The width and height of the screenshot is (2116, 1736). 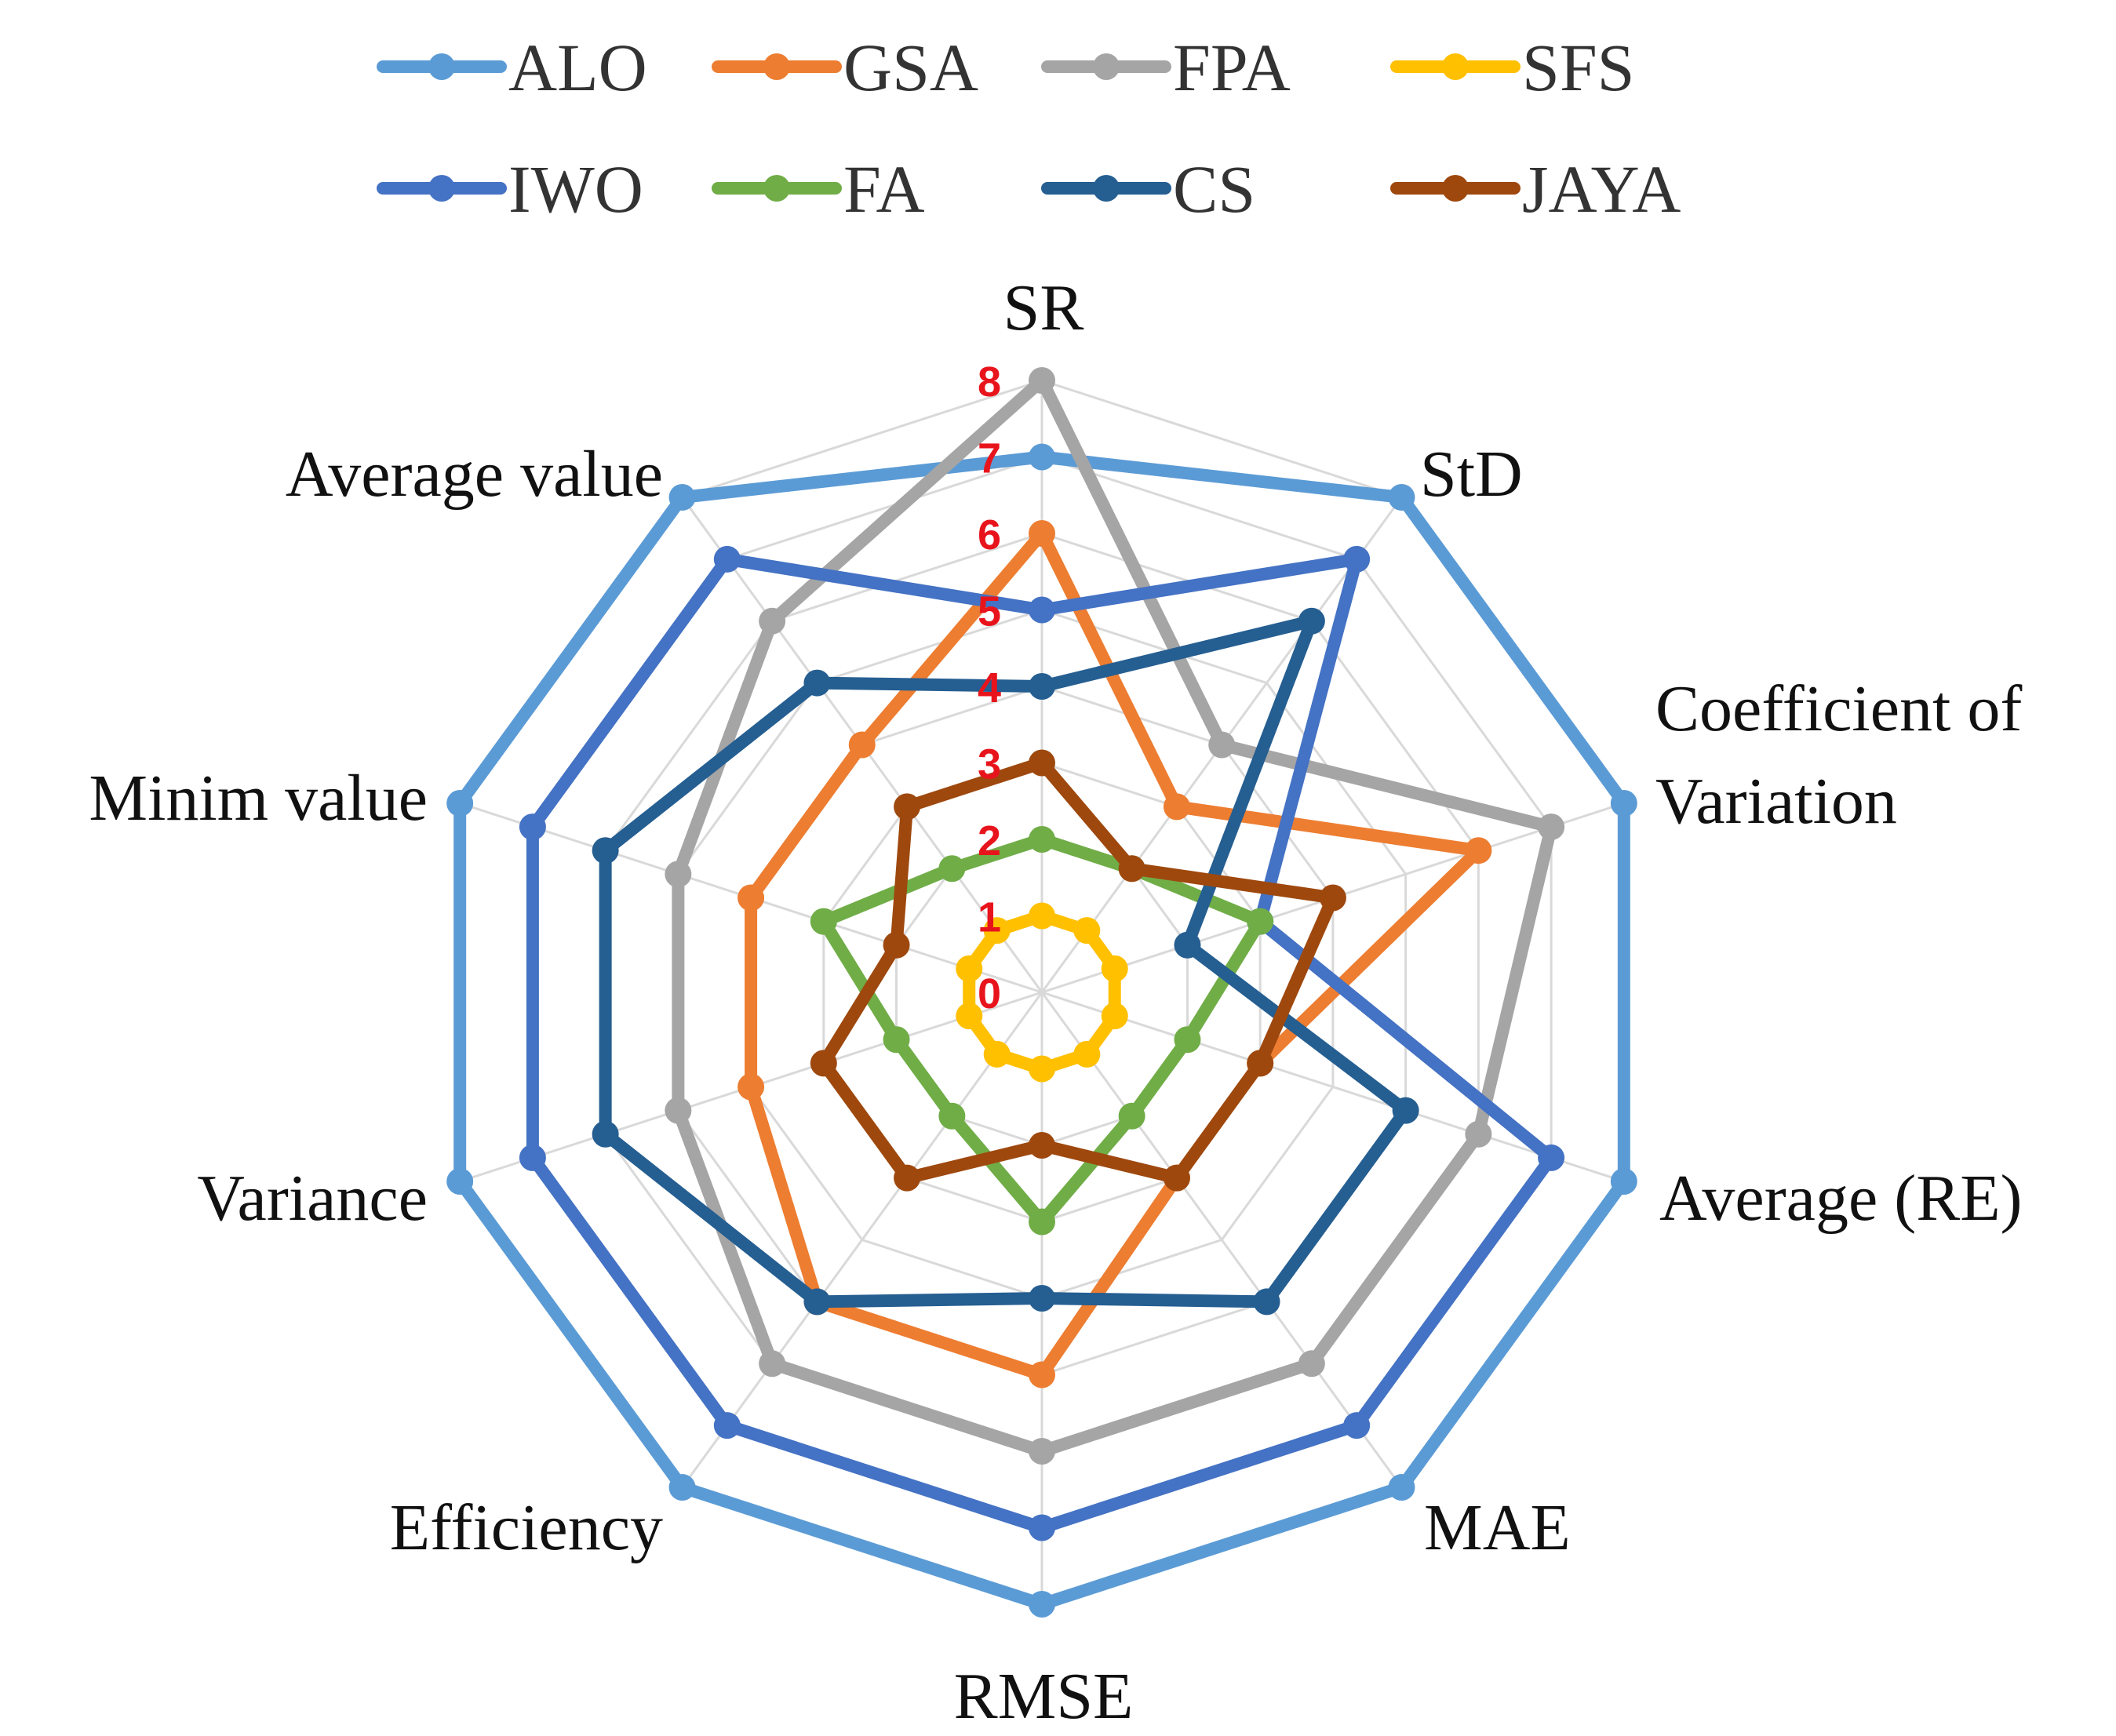 I want to click on series-sfs, so click(x=1042, y=992).